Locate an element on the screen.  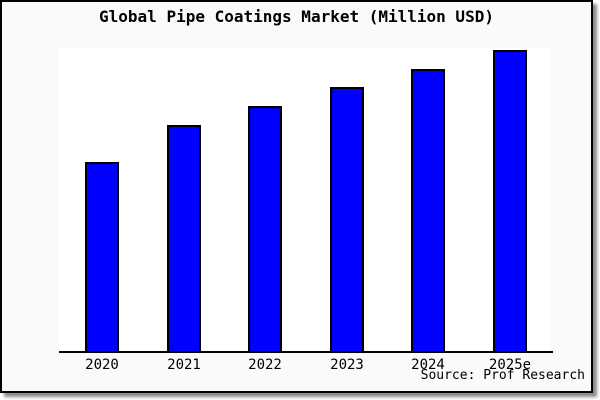
x-axis-line is located at coordinates (306, 352).